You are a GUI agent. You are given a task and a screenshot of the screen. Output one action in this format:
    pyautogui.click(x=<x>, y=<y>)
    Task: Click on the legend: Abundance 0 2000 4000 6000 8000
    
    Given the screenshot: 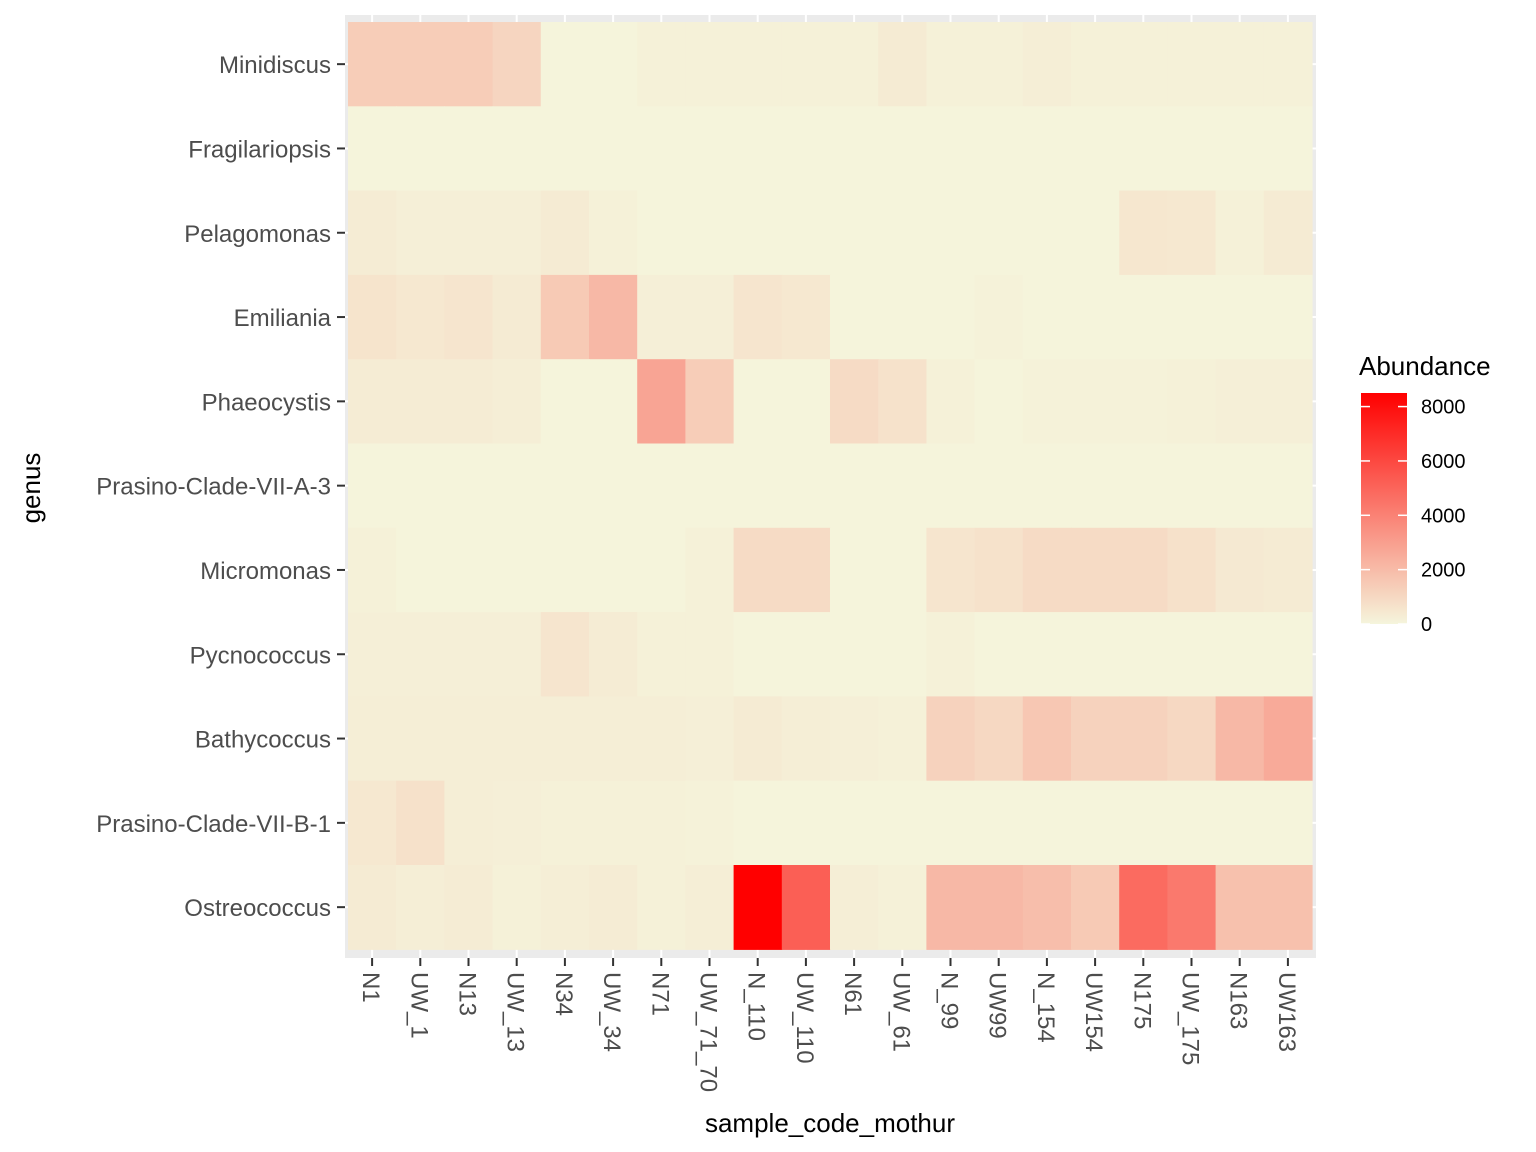 What is the action you would take?
    pyautogui.click(x=1425, y=493)
    